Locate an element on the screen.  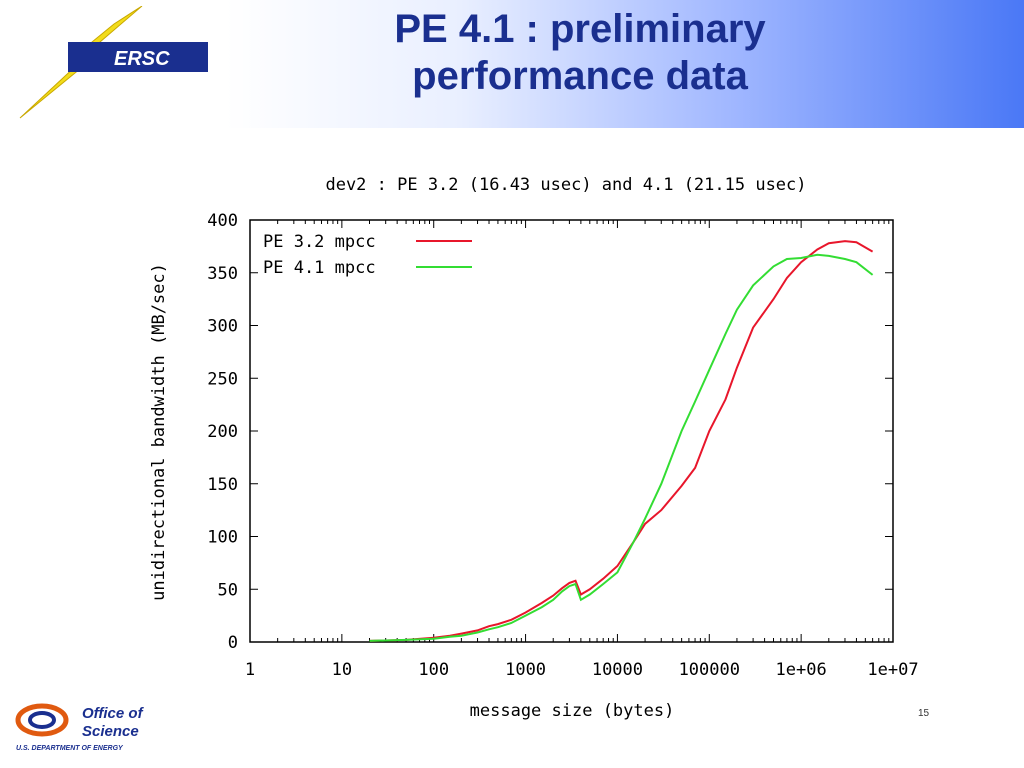
legend-label: PE 3.2 mpcc is located at coordinates (319, 242).